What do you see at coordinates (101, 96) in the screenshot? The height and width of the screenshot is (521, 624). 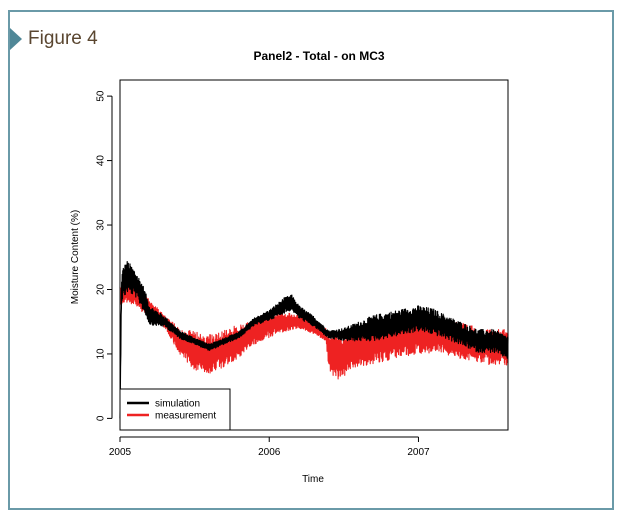 I see `y-tick-label: 50` at bounding box center [101, 96].